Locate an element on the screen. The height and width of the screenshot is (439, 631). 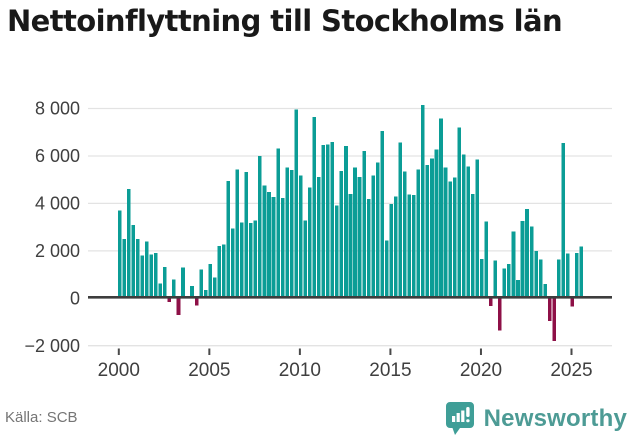
bar-2025Q2 is located at coordinates (577, 276).